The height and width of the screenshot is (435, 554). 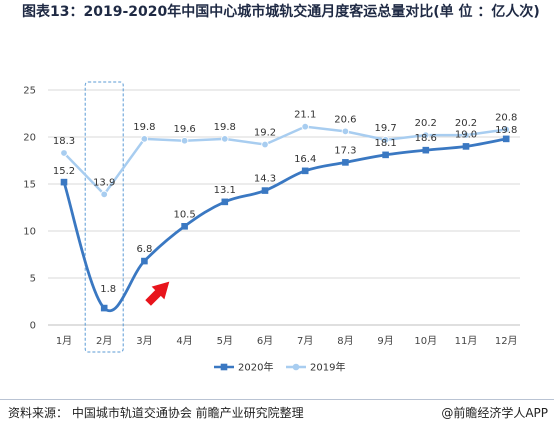 I want to click on data-label-2019: 18.3, so click(x=64, y=141).